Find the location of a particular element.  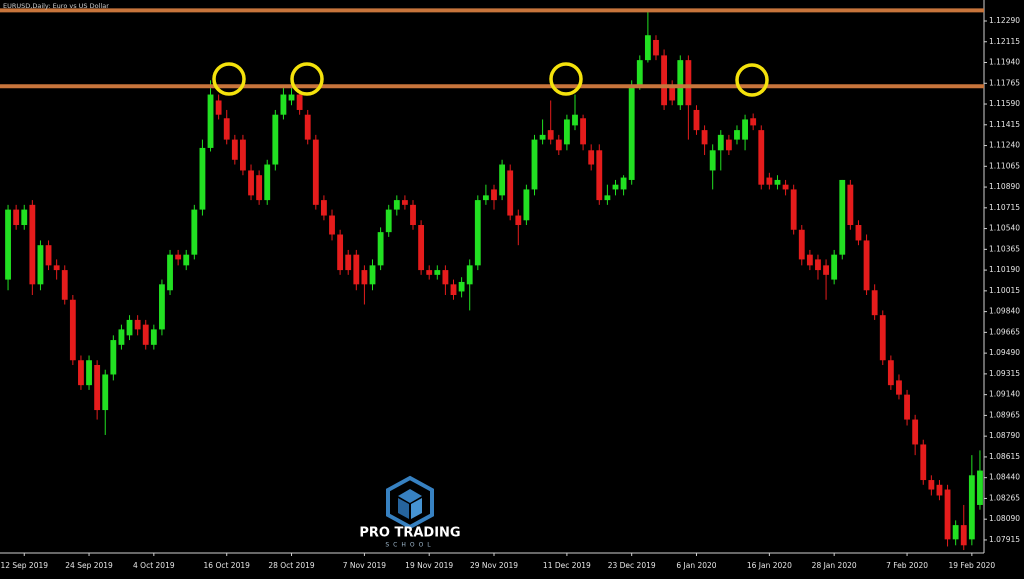

logo-hexagon is located at coordinates (410, 502).